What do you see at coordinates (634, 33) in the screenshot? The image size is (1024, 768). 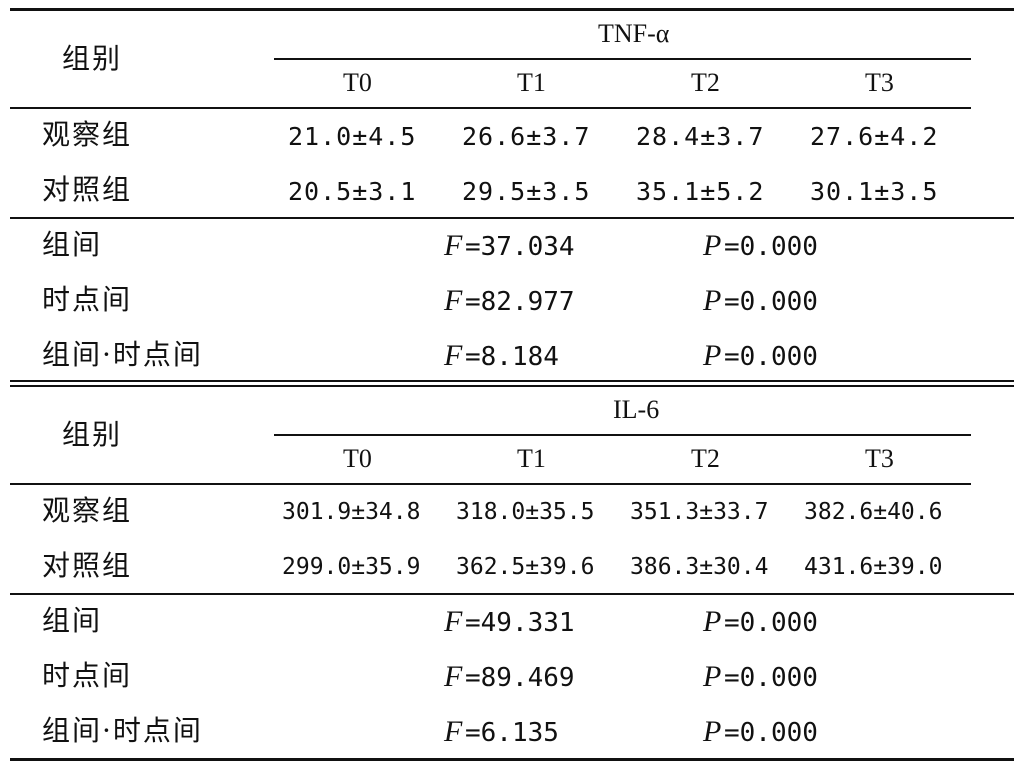 I see `marker-header-tnf: TNF-α` at bounding box center [634, 33].